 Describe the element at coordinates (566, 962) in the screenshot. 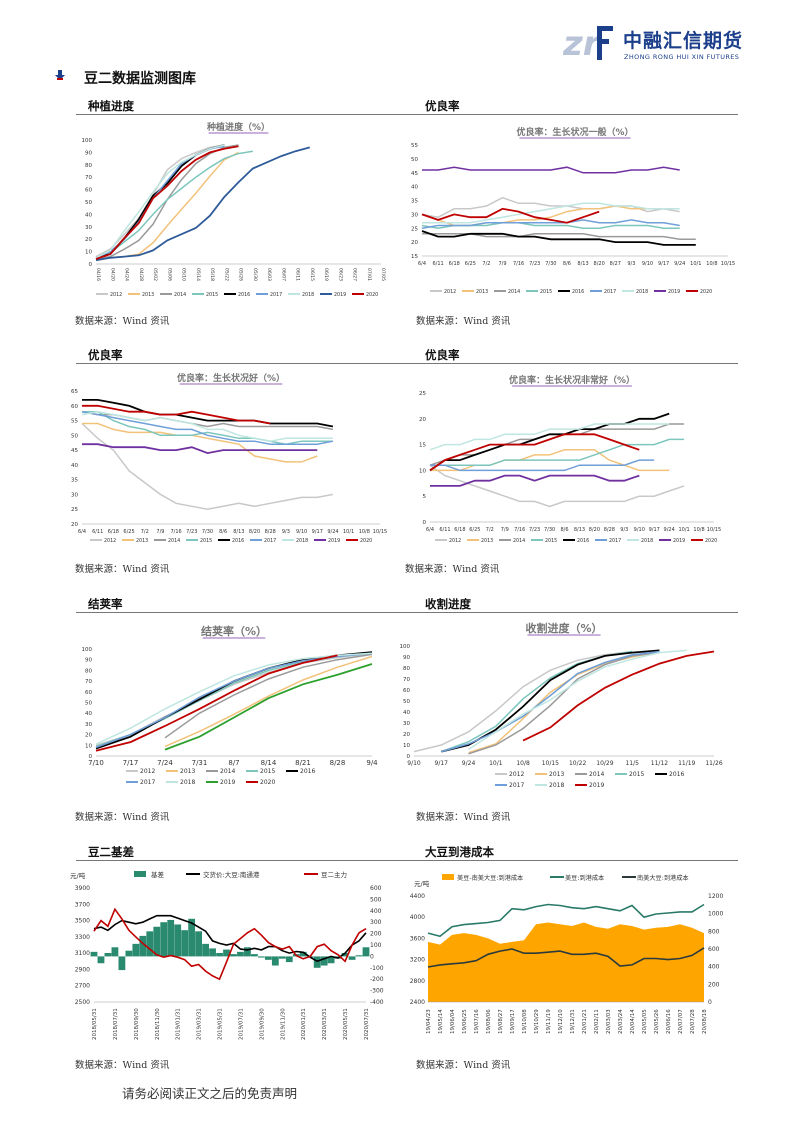

I see `spread-area` at that location.